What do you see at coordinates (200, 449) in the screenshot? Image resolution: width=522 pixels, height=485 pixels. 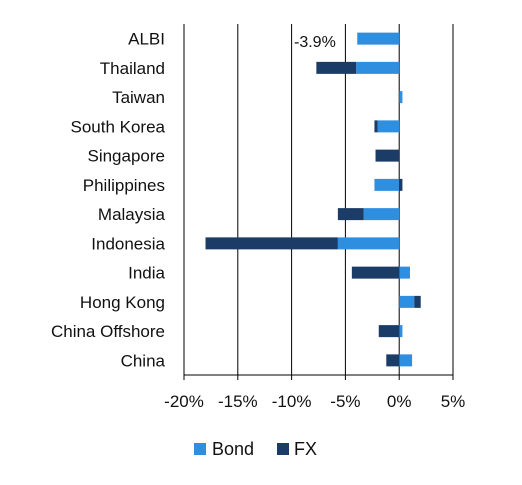 I see `legend-swatch-bond` at bounding box center [200, 449].